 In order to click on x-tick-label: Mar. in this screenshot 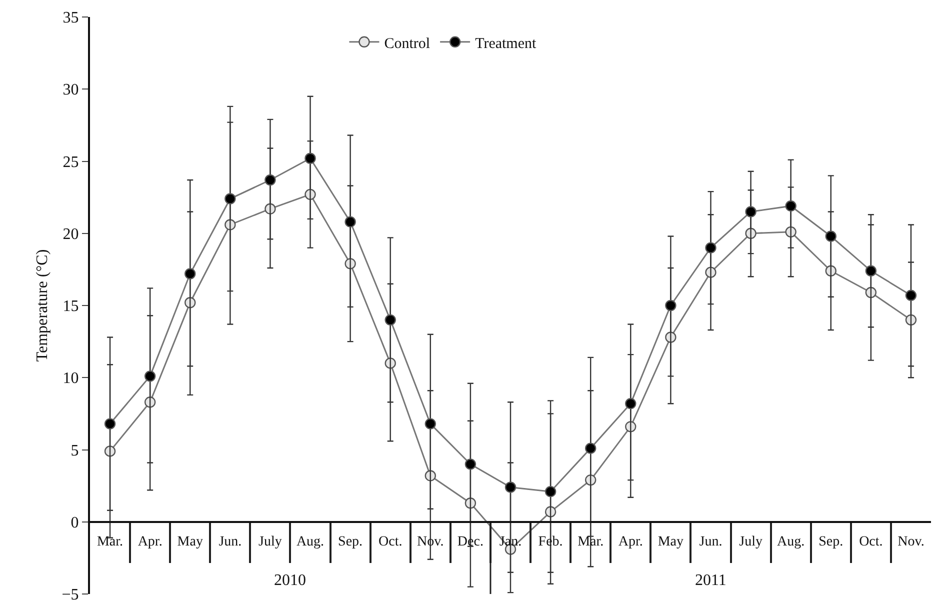, I will do `click(110, 542)`.